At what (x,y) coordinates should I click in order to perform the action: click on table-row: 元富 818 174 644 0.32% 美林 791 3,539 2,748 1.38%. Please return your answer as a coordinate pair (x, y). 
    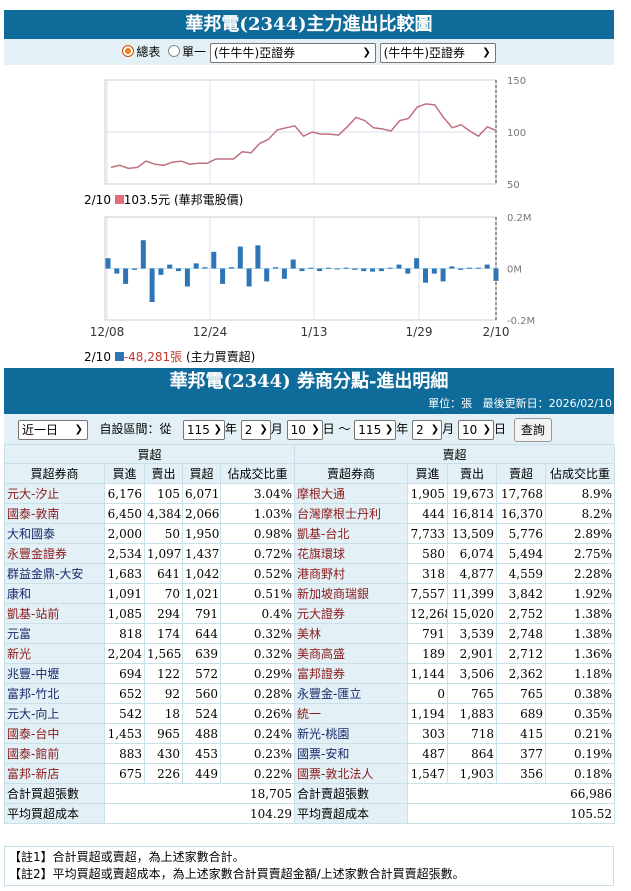
    Looking at the image, I should click on (310, 633).